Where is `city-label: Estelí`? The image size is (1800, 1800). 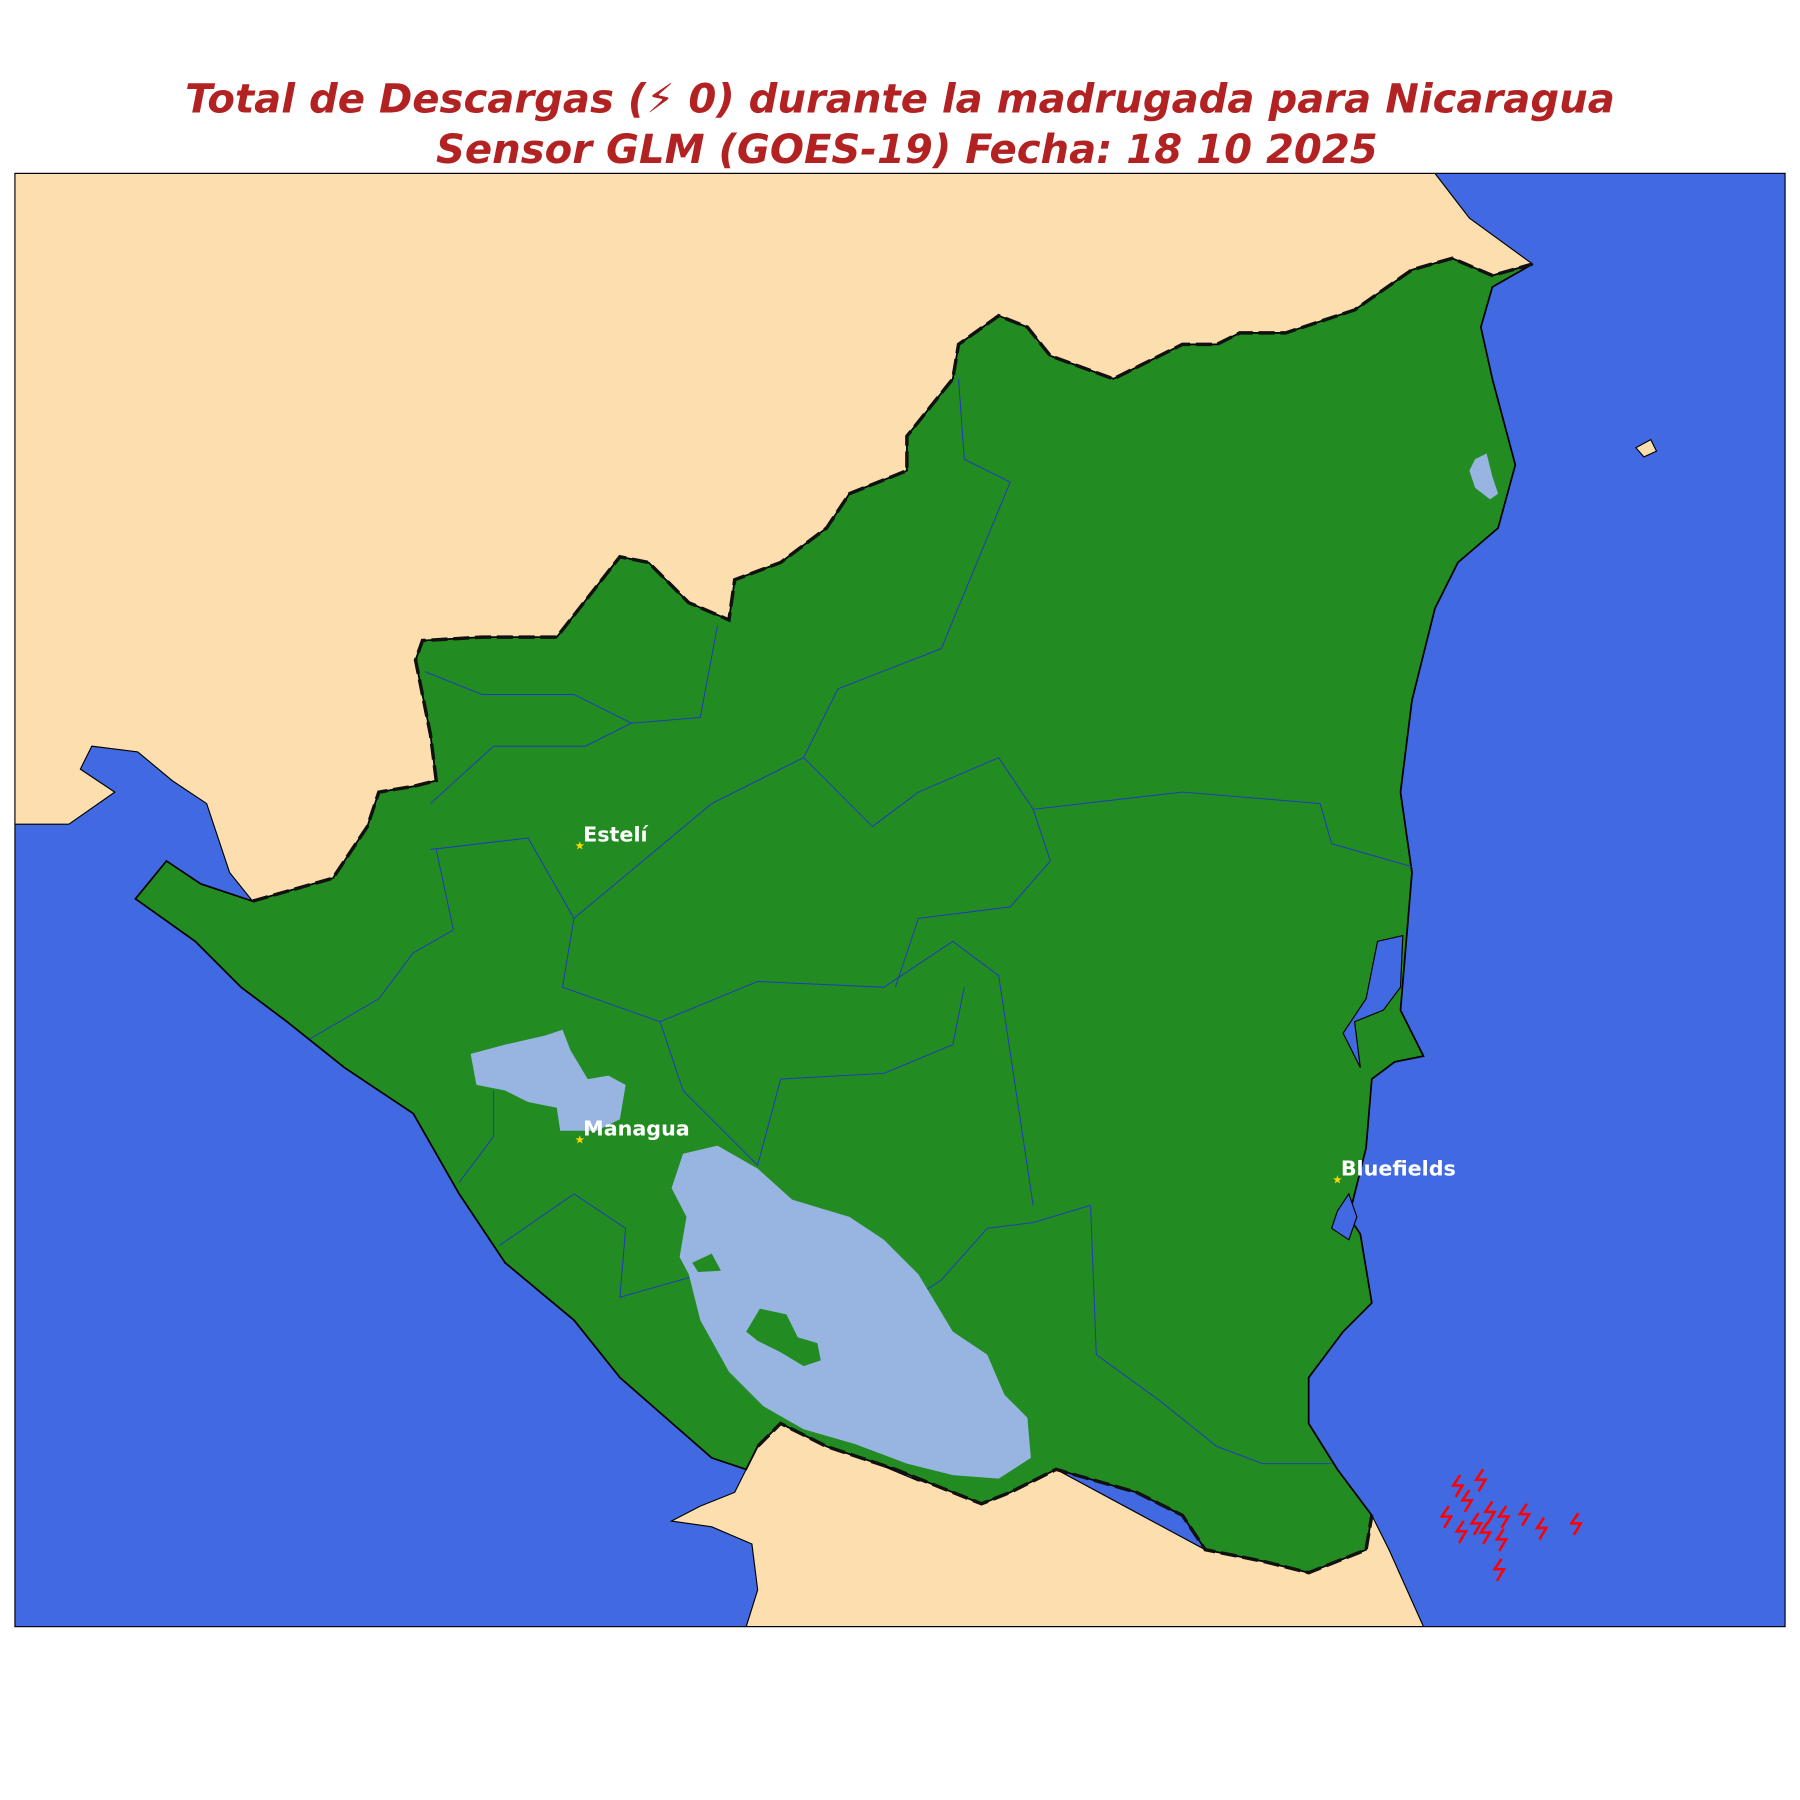 city-label: Estelí is located at coordinates (615, 834).